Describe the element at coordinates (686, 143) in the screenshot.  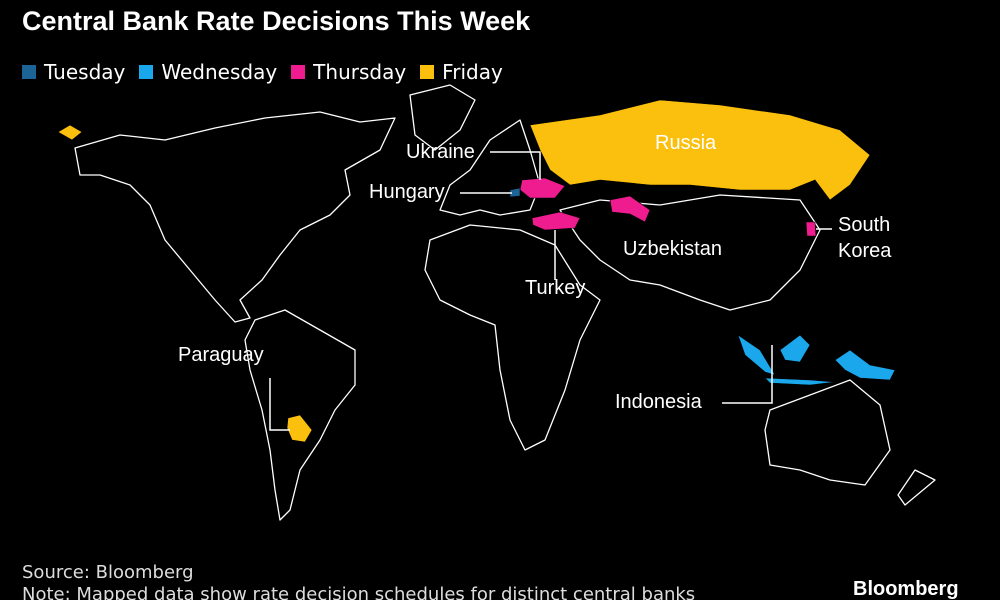
I see `country-label: Russia` at that location.